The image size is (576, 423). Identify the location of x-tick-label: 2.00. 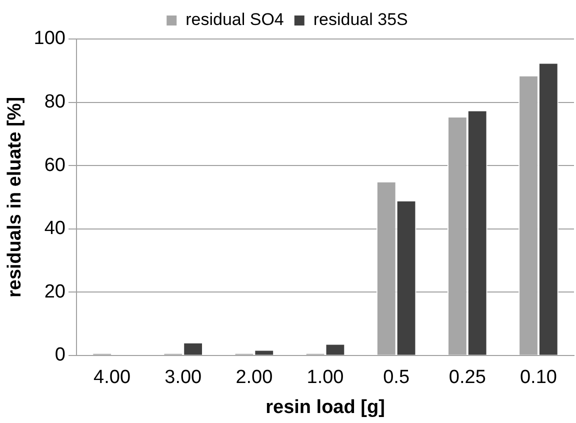
(254, 377).